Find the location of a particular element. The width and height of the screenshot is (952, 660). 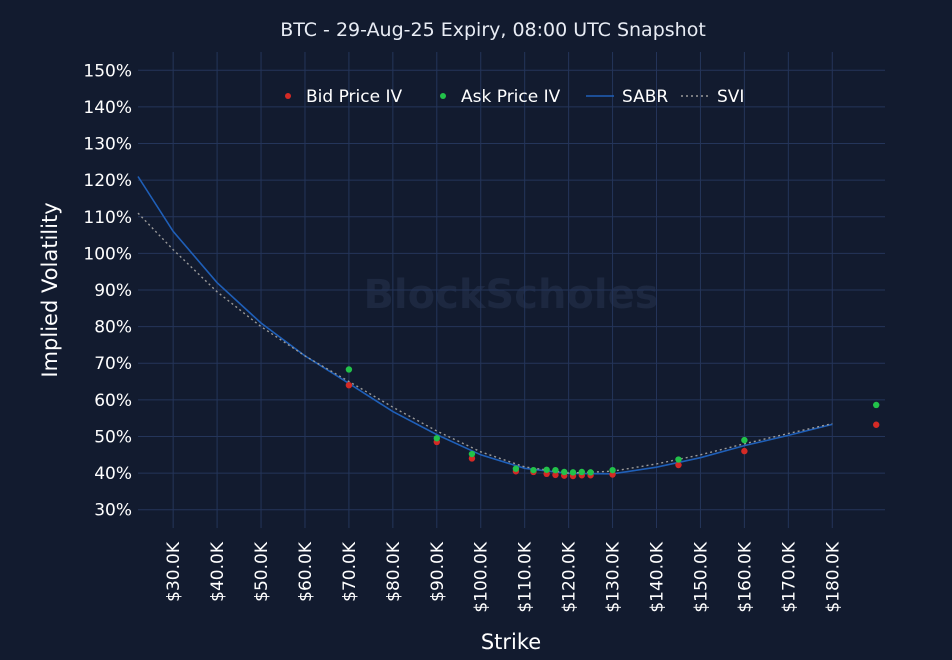

y-tick-label: 50% is located at coordinates (113, 437).